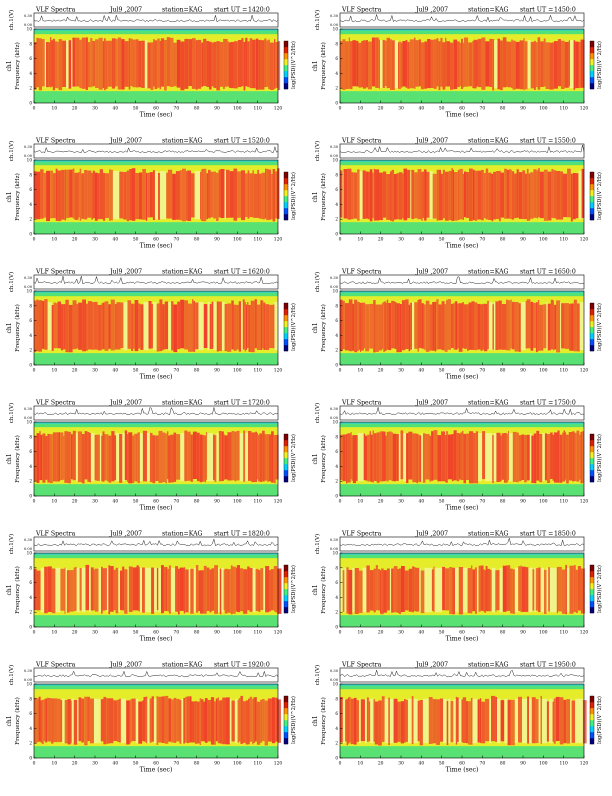 The height and width of the screenshot is (796, 612). What do you see at coordinates (523, 371) in the screenshot?
I see `x-tick-label: 90` at bounding box center [523, 371].